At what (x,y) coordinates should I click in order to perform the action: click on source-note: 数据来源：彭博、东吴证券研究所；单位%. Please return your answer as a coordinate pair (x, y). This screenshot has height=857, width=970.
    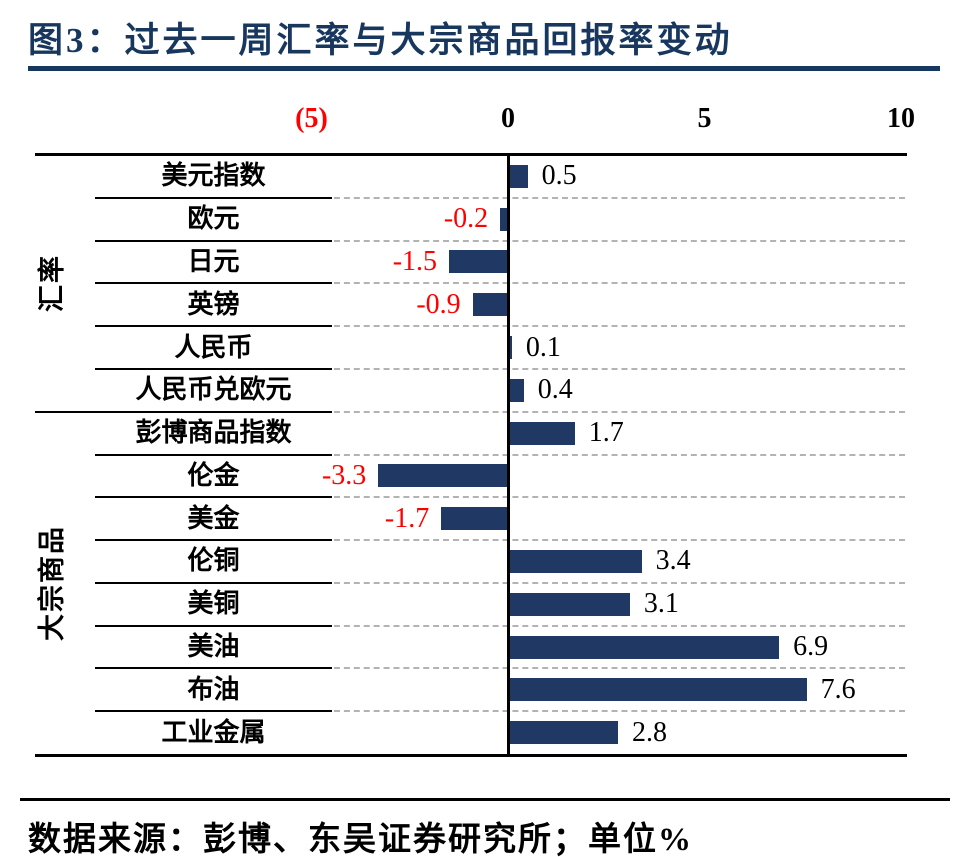
    Looking at the image, I should click on (360, 839).